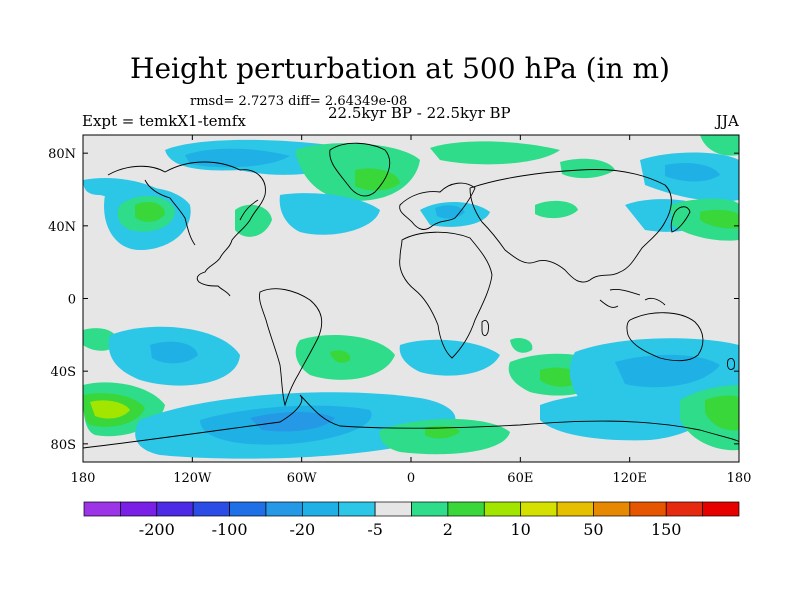 The image size is (800, 600). Describe the element at coordinates (377, 179) in the screenshot. I see `contour-positive-greenland-inner` at that location.